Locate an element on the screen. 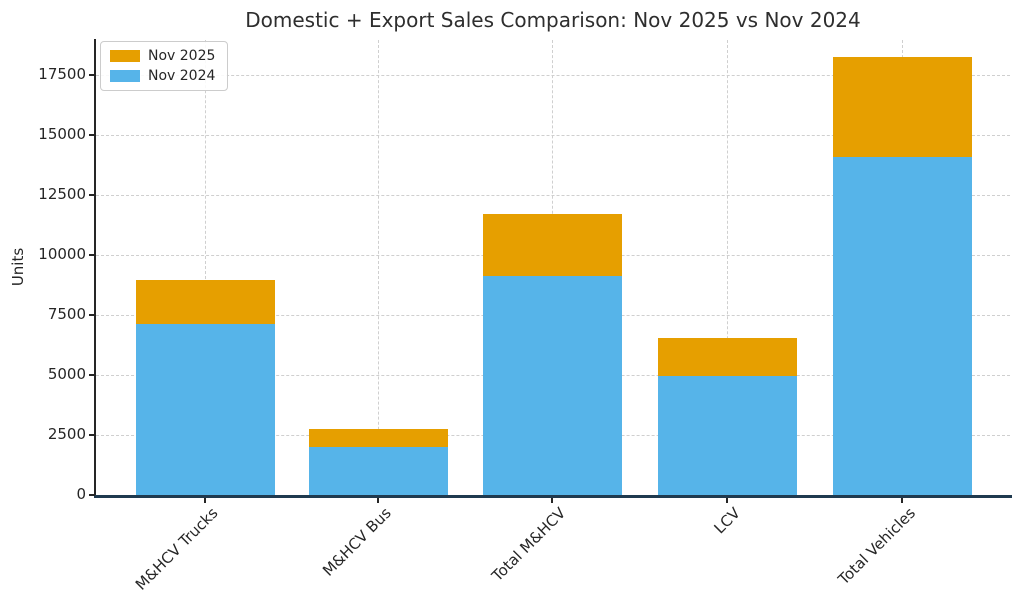  legend-label: Nov 2024 is located at coordinates (182, 76).